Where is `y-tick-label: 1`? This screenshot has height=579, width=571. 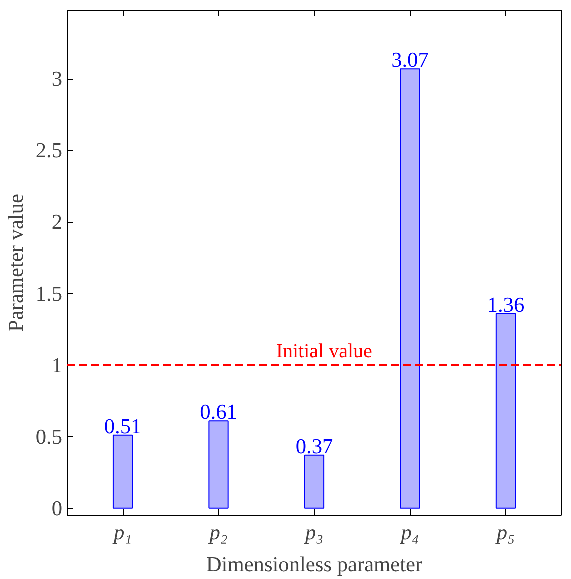
y-tick-label: 1 is located at coordinates (57, 365).